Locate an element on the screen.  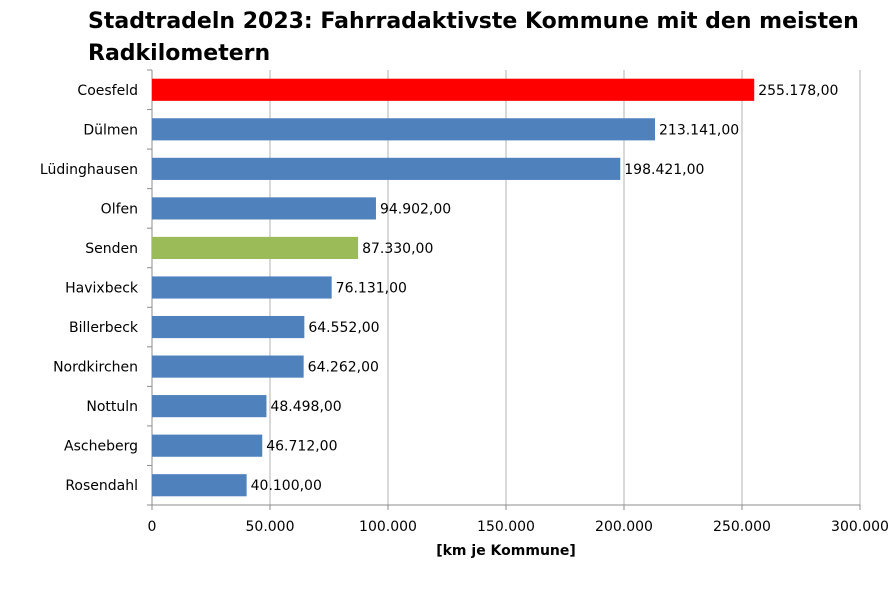
category-label: Havixbeck is located at coordinates (102, 289).